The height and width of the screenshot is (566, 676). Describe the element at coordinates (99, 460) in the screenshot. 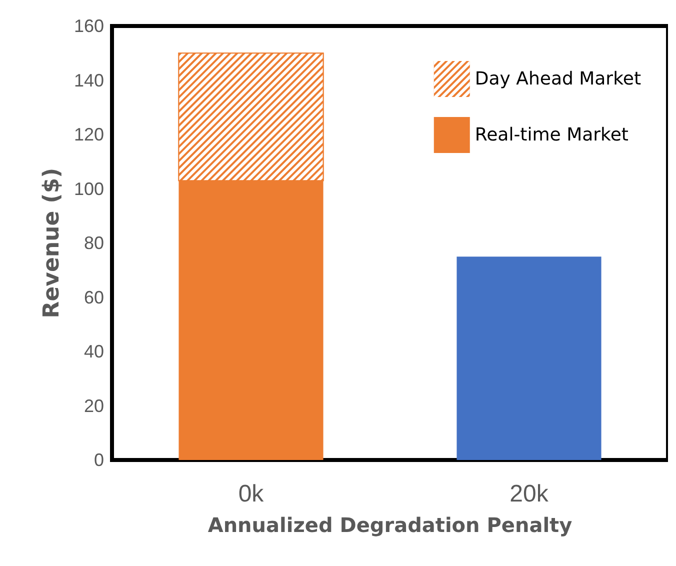

I see `y-tick-label: 0` at that location.